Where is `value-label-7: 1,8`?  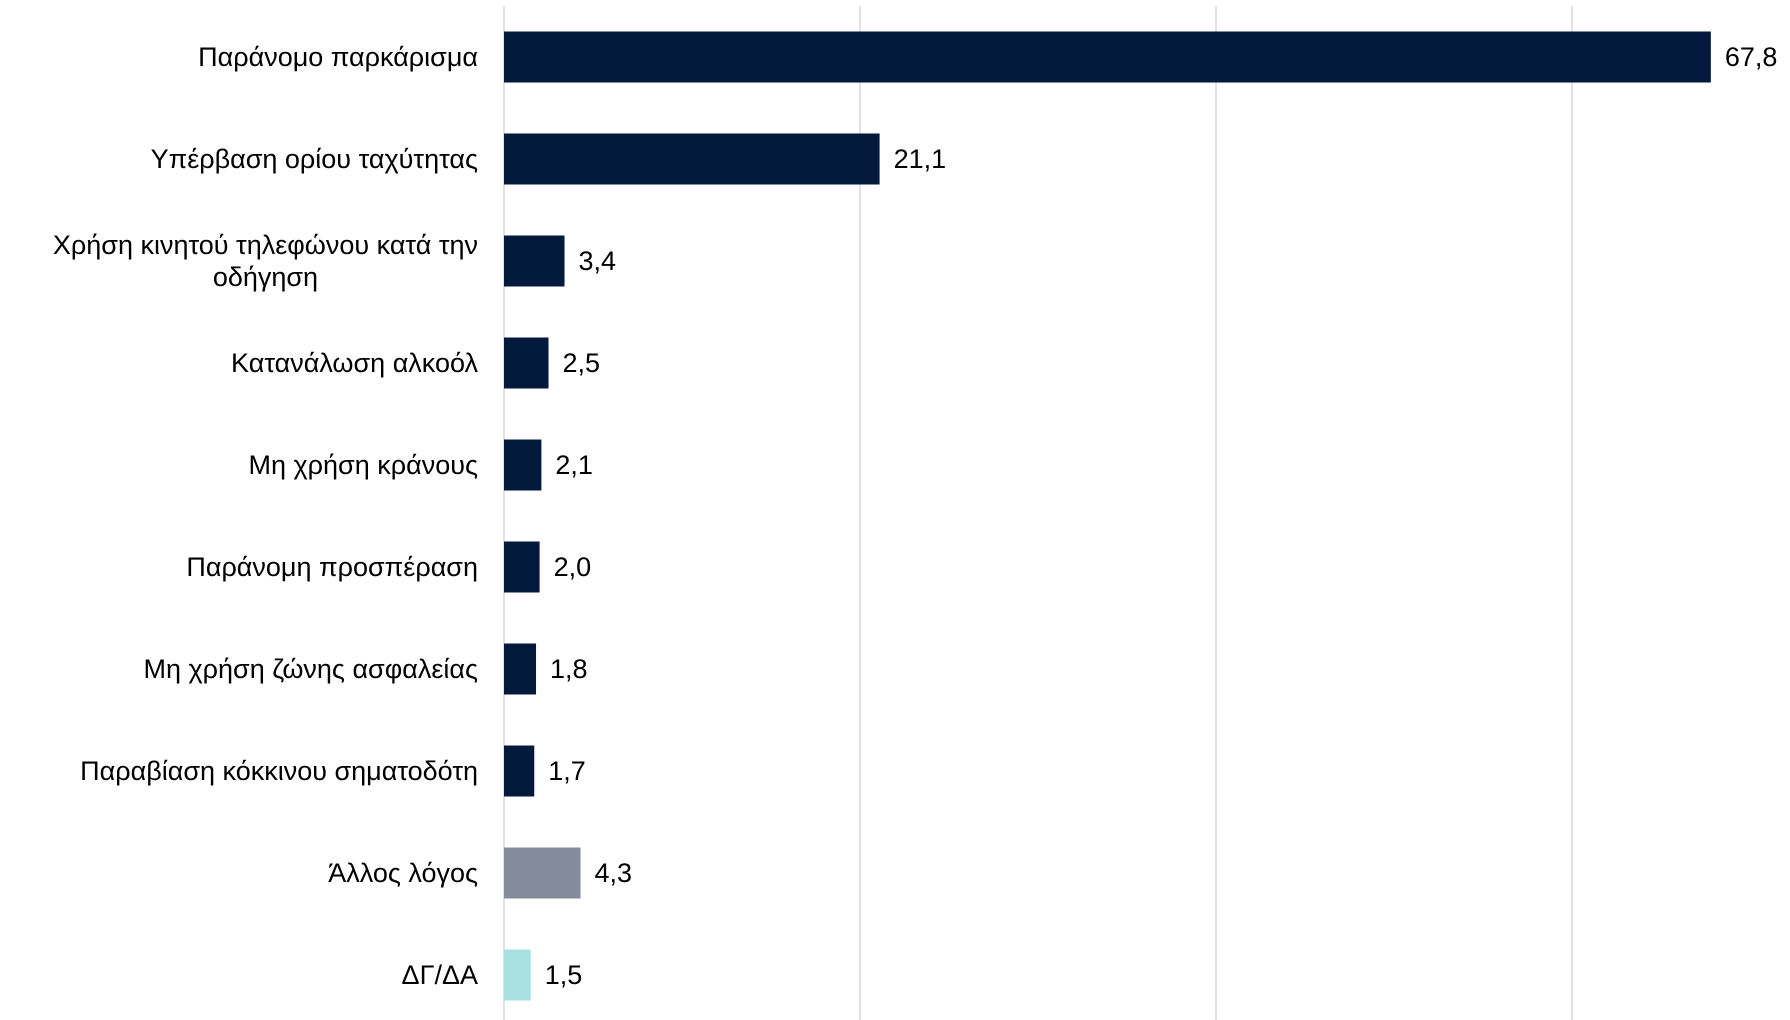
value-label-7: 1,8 is located at coordinates (569, 669).